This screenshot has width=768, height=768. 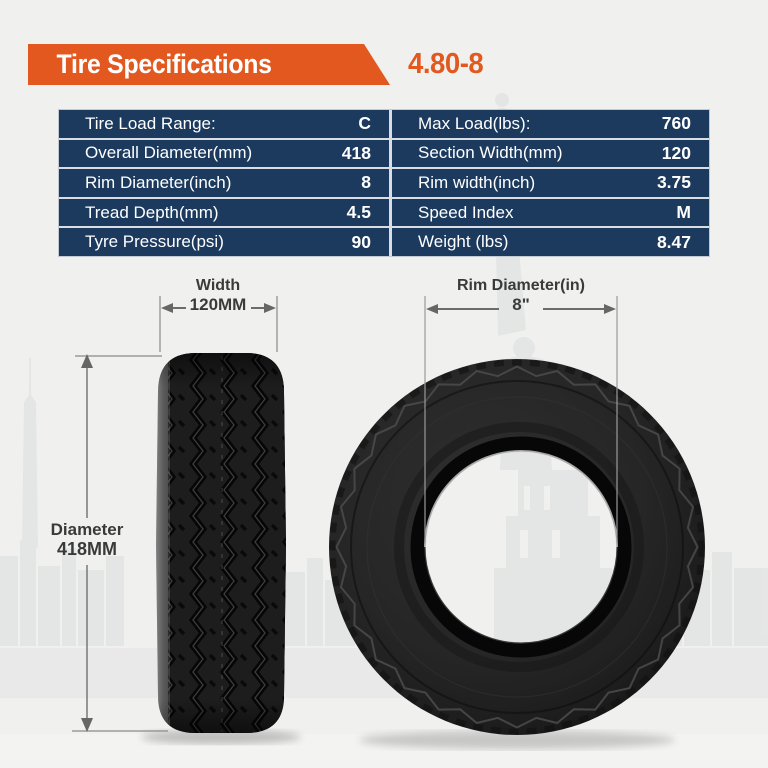 I want to click on spec-row: Max Load(lbs): 760, so click(x=550, y=124).